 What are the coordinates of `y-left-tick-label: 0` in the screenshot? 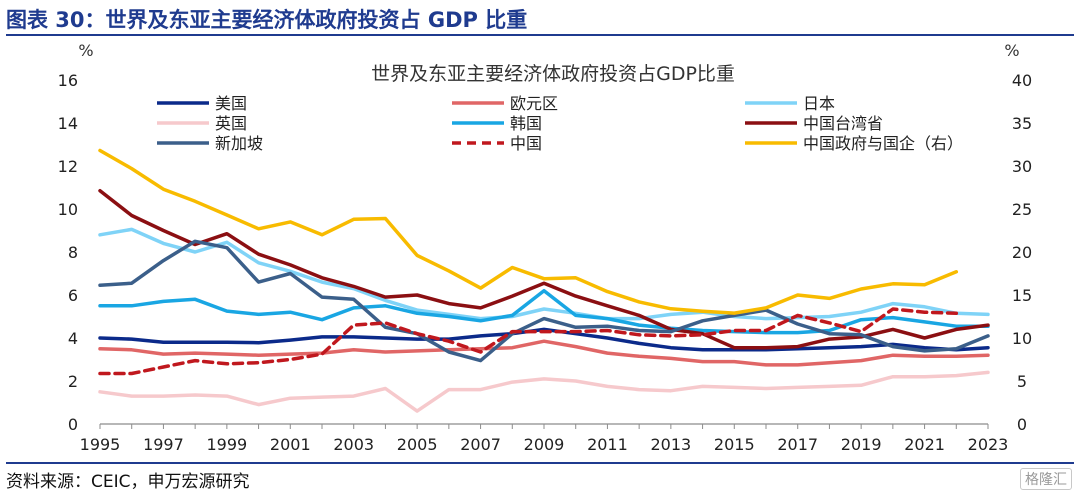 It's located at (73, 424).